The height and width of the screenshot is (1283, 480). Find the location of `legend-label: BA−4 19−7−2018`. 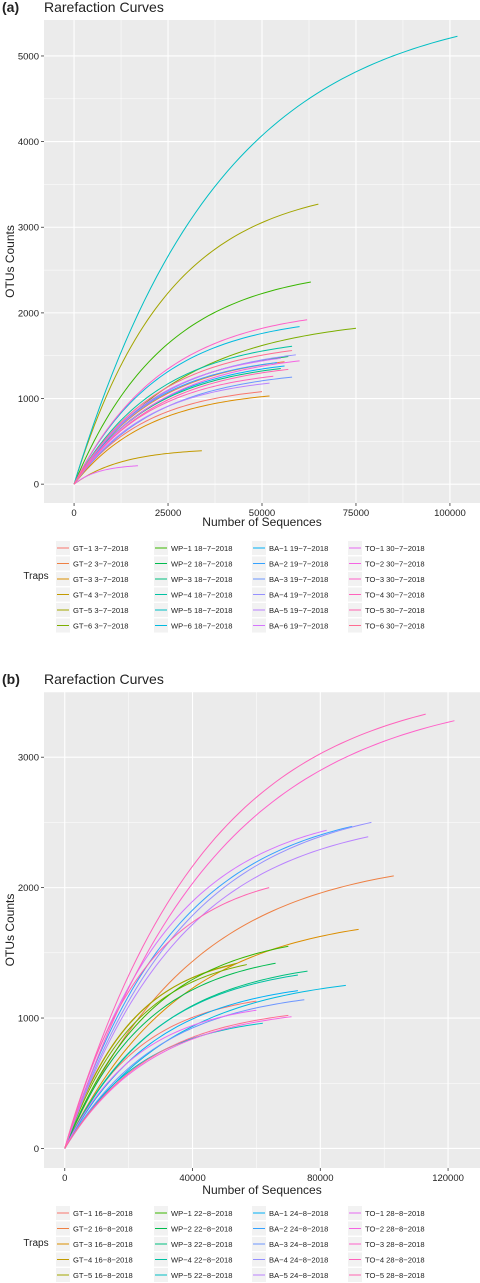

legend-label: BA−4 19−7−2018 is located at coordinates (298, 595).